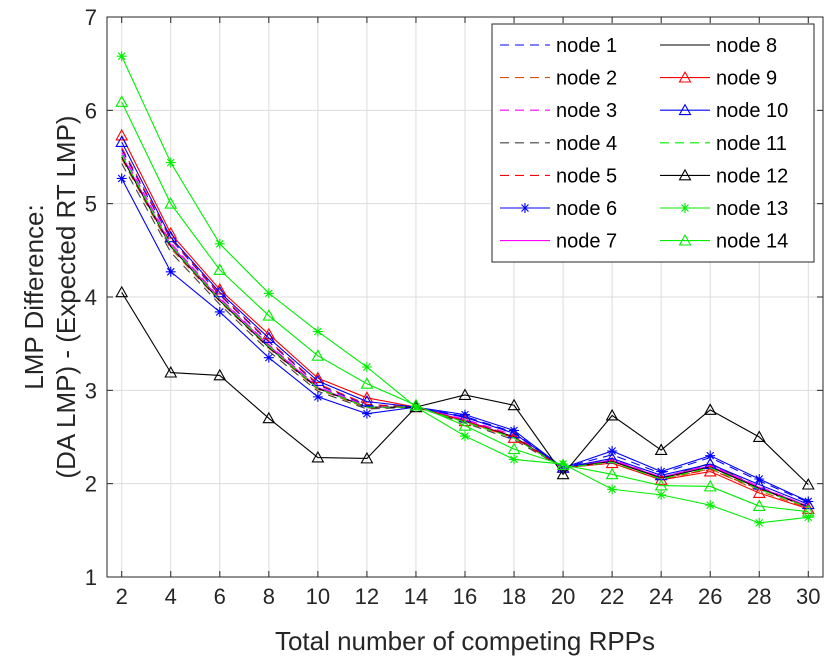 This screenshot has height=662, width=831. I want to click on legend-item-node-12: node 12, so click(724, 176).